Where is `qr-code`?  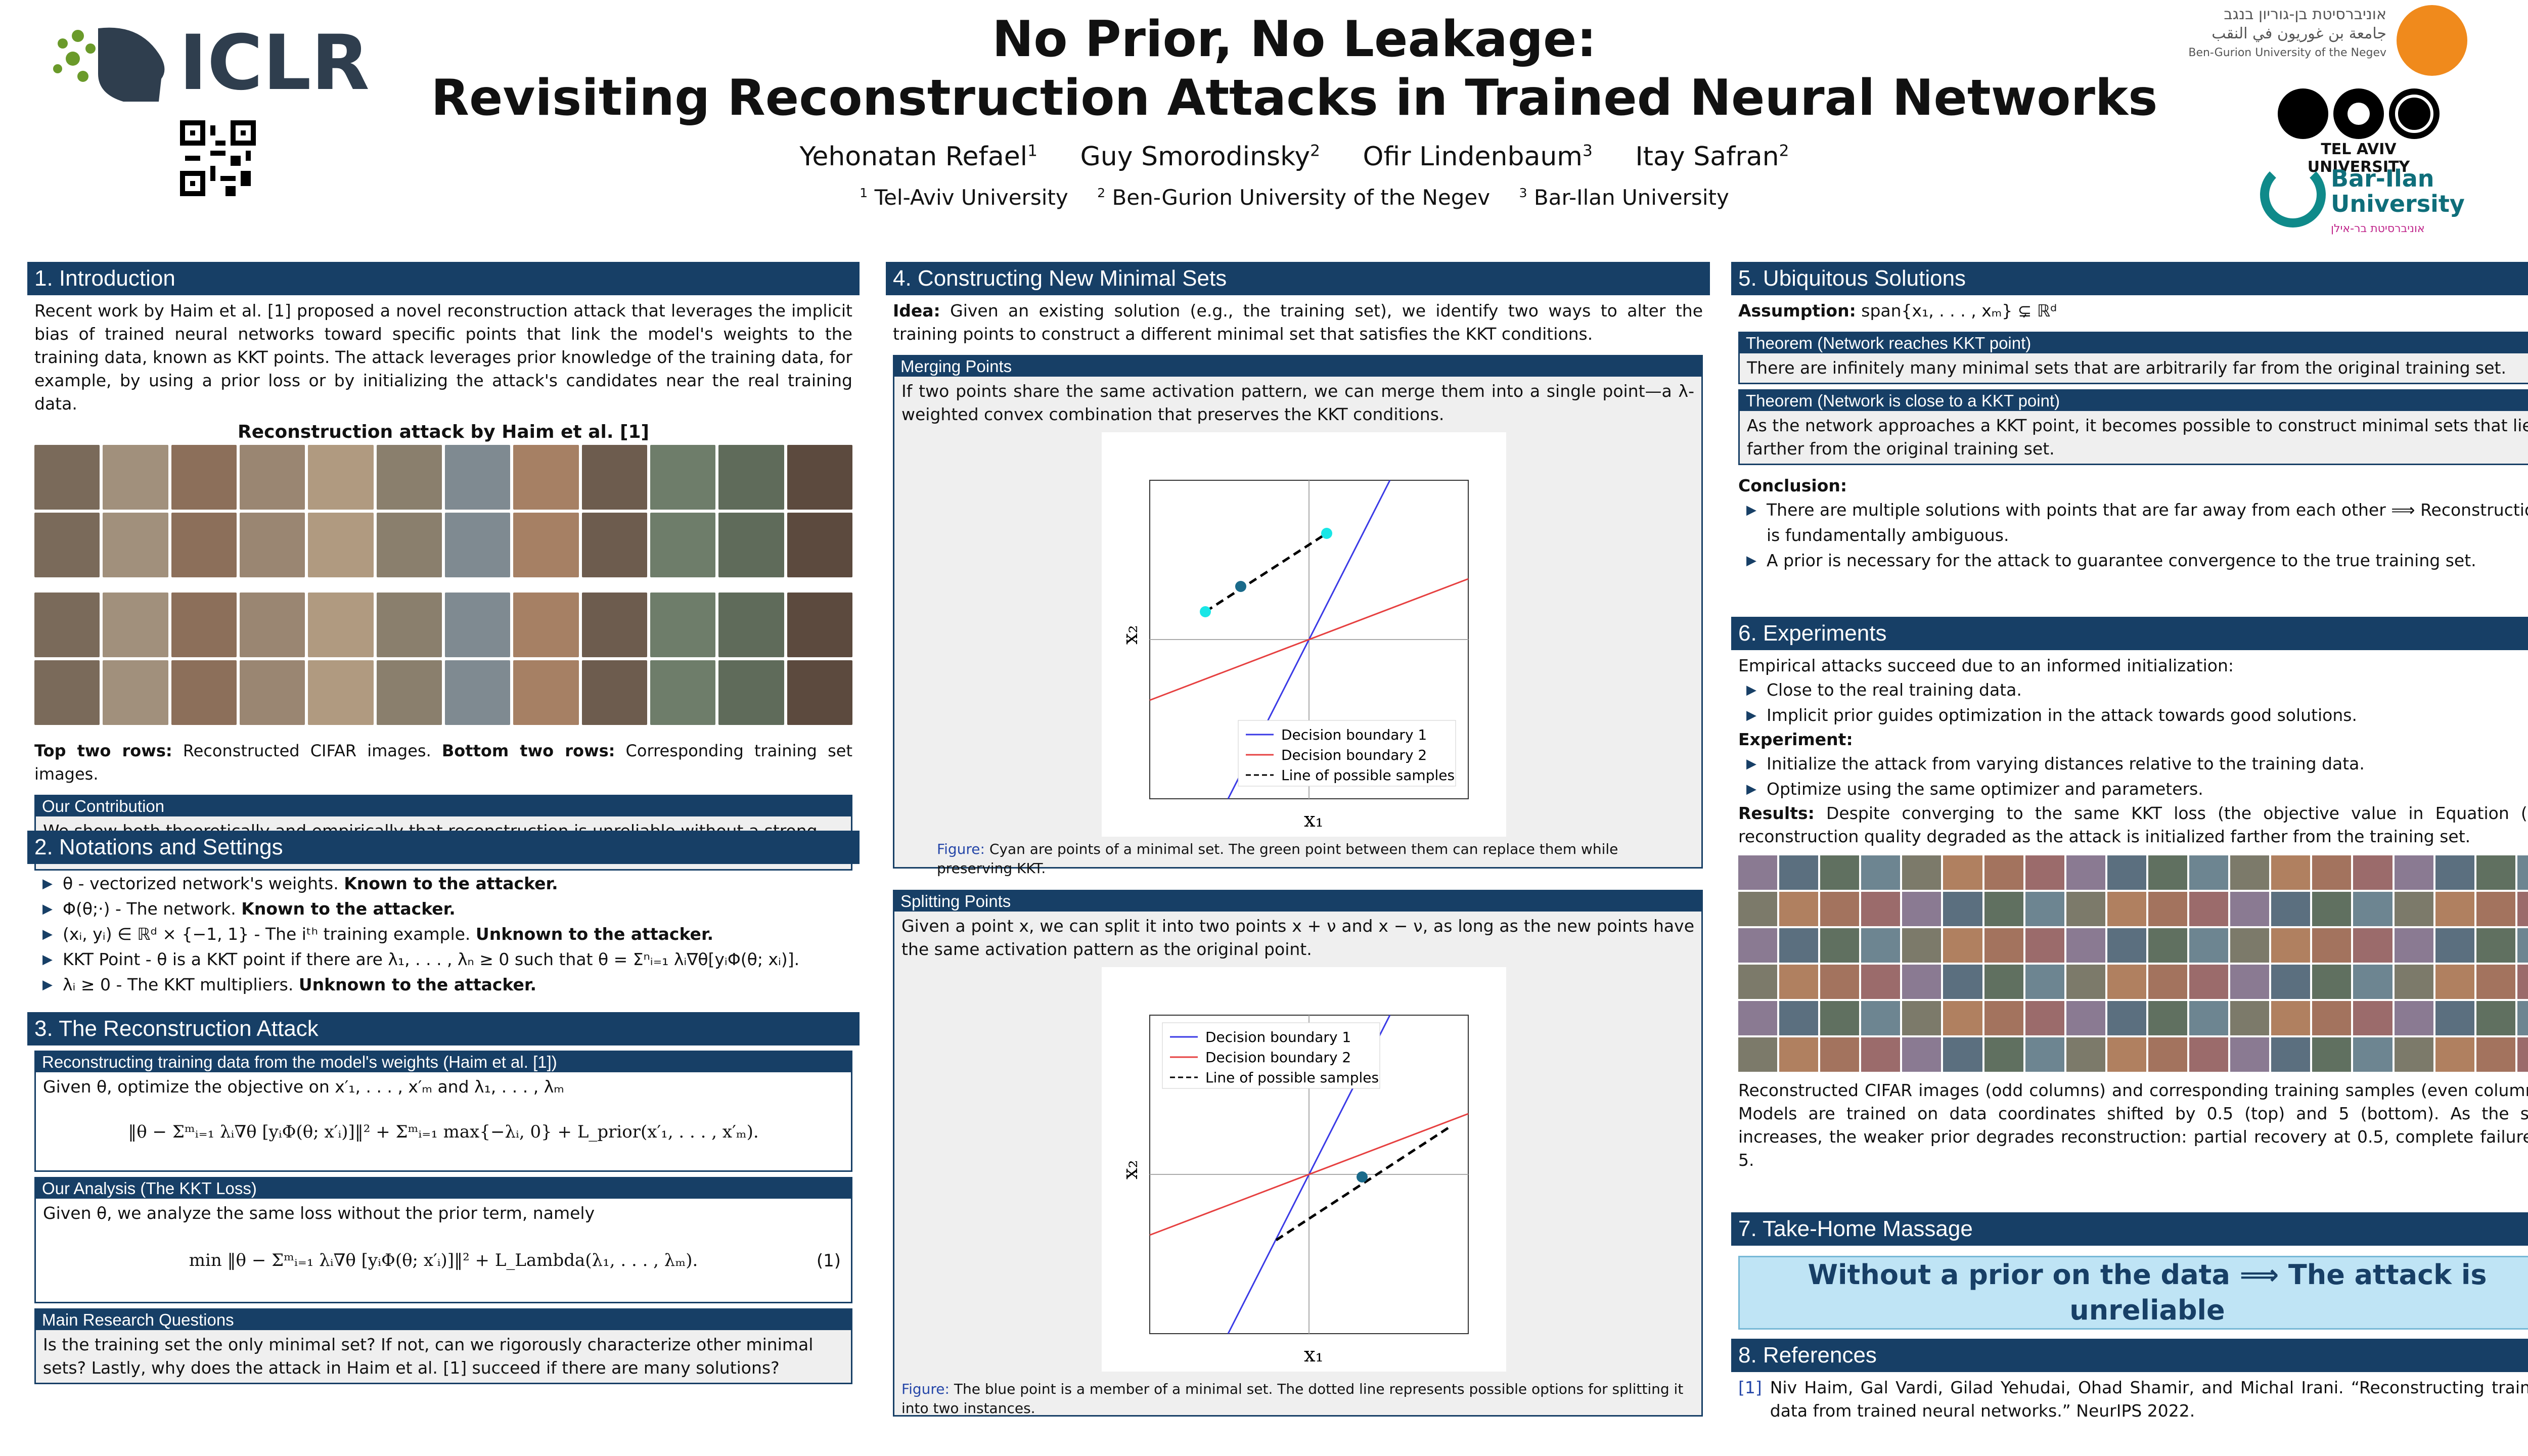
qr-code is located at coordinates (218, 158).